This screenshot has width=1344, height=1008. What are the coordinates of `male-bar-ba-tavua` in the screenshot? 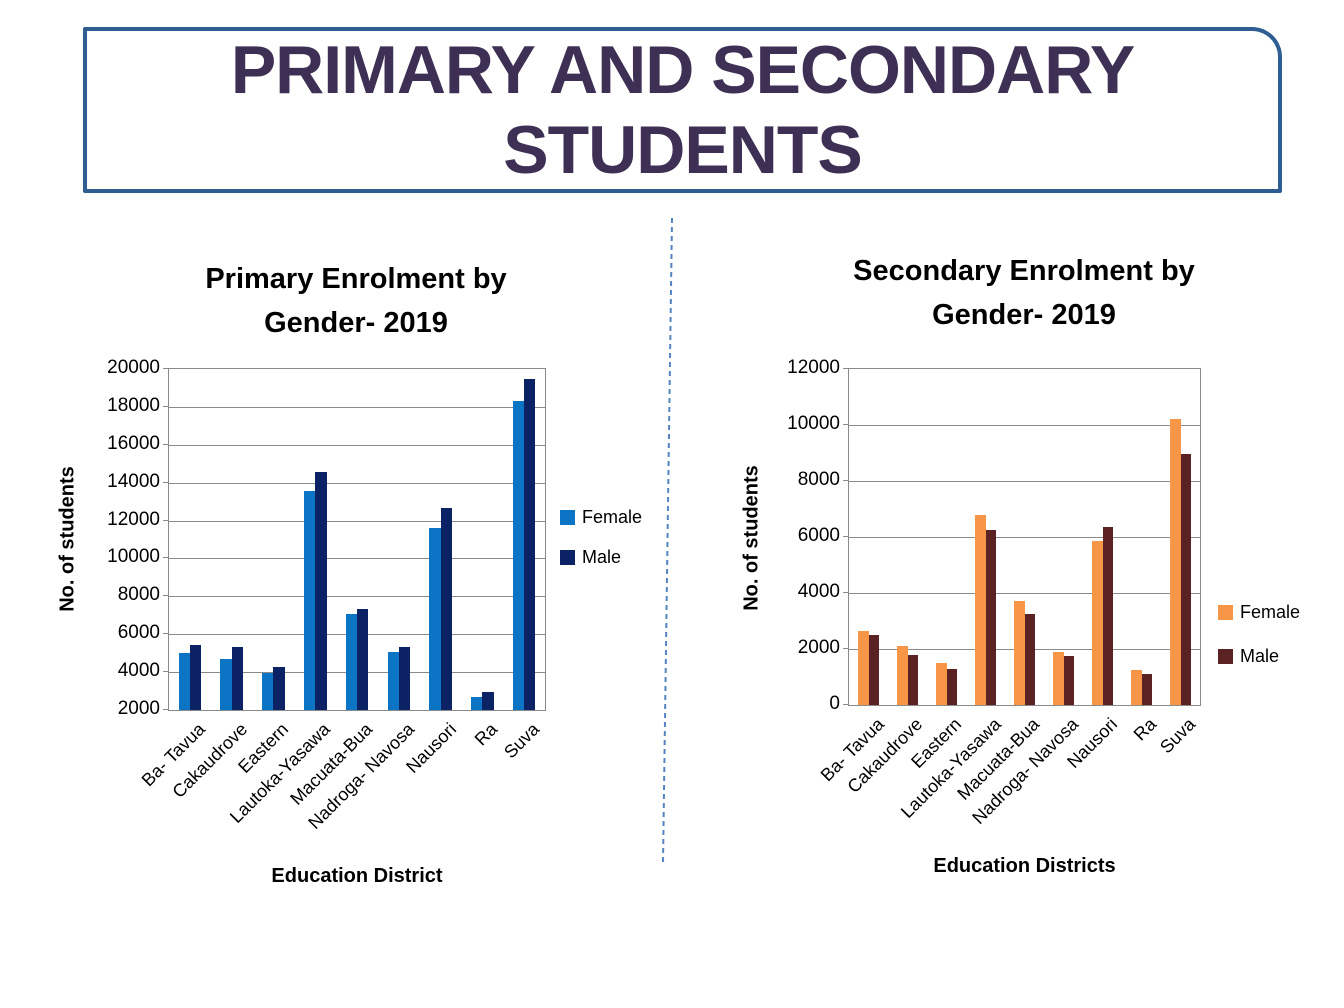 It's located at (195, 677).